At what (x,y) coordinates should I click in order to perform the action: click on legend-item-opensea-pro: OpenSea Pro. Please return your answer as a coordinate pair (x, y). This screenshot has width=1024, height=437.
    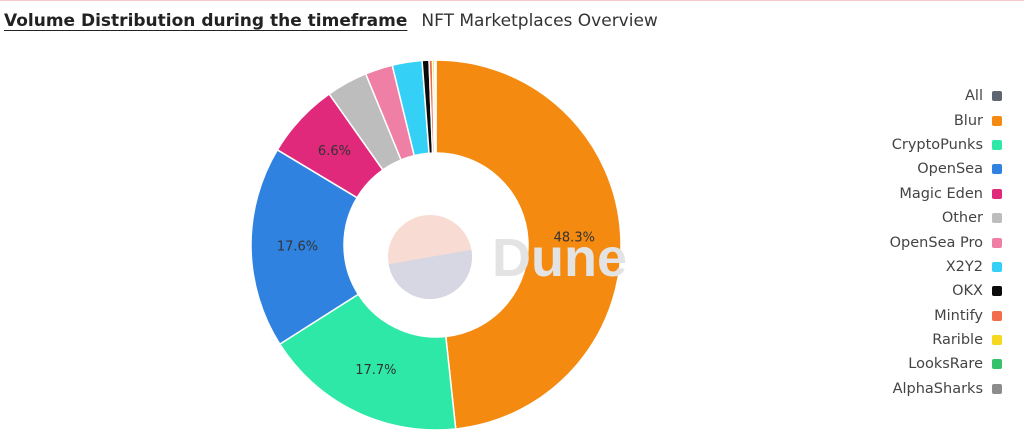
    Looking at the image, I should click on (946, 242).